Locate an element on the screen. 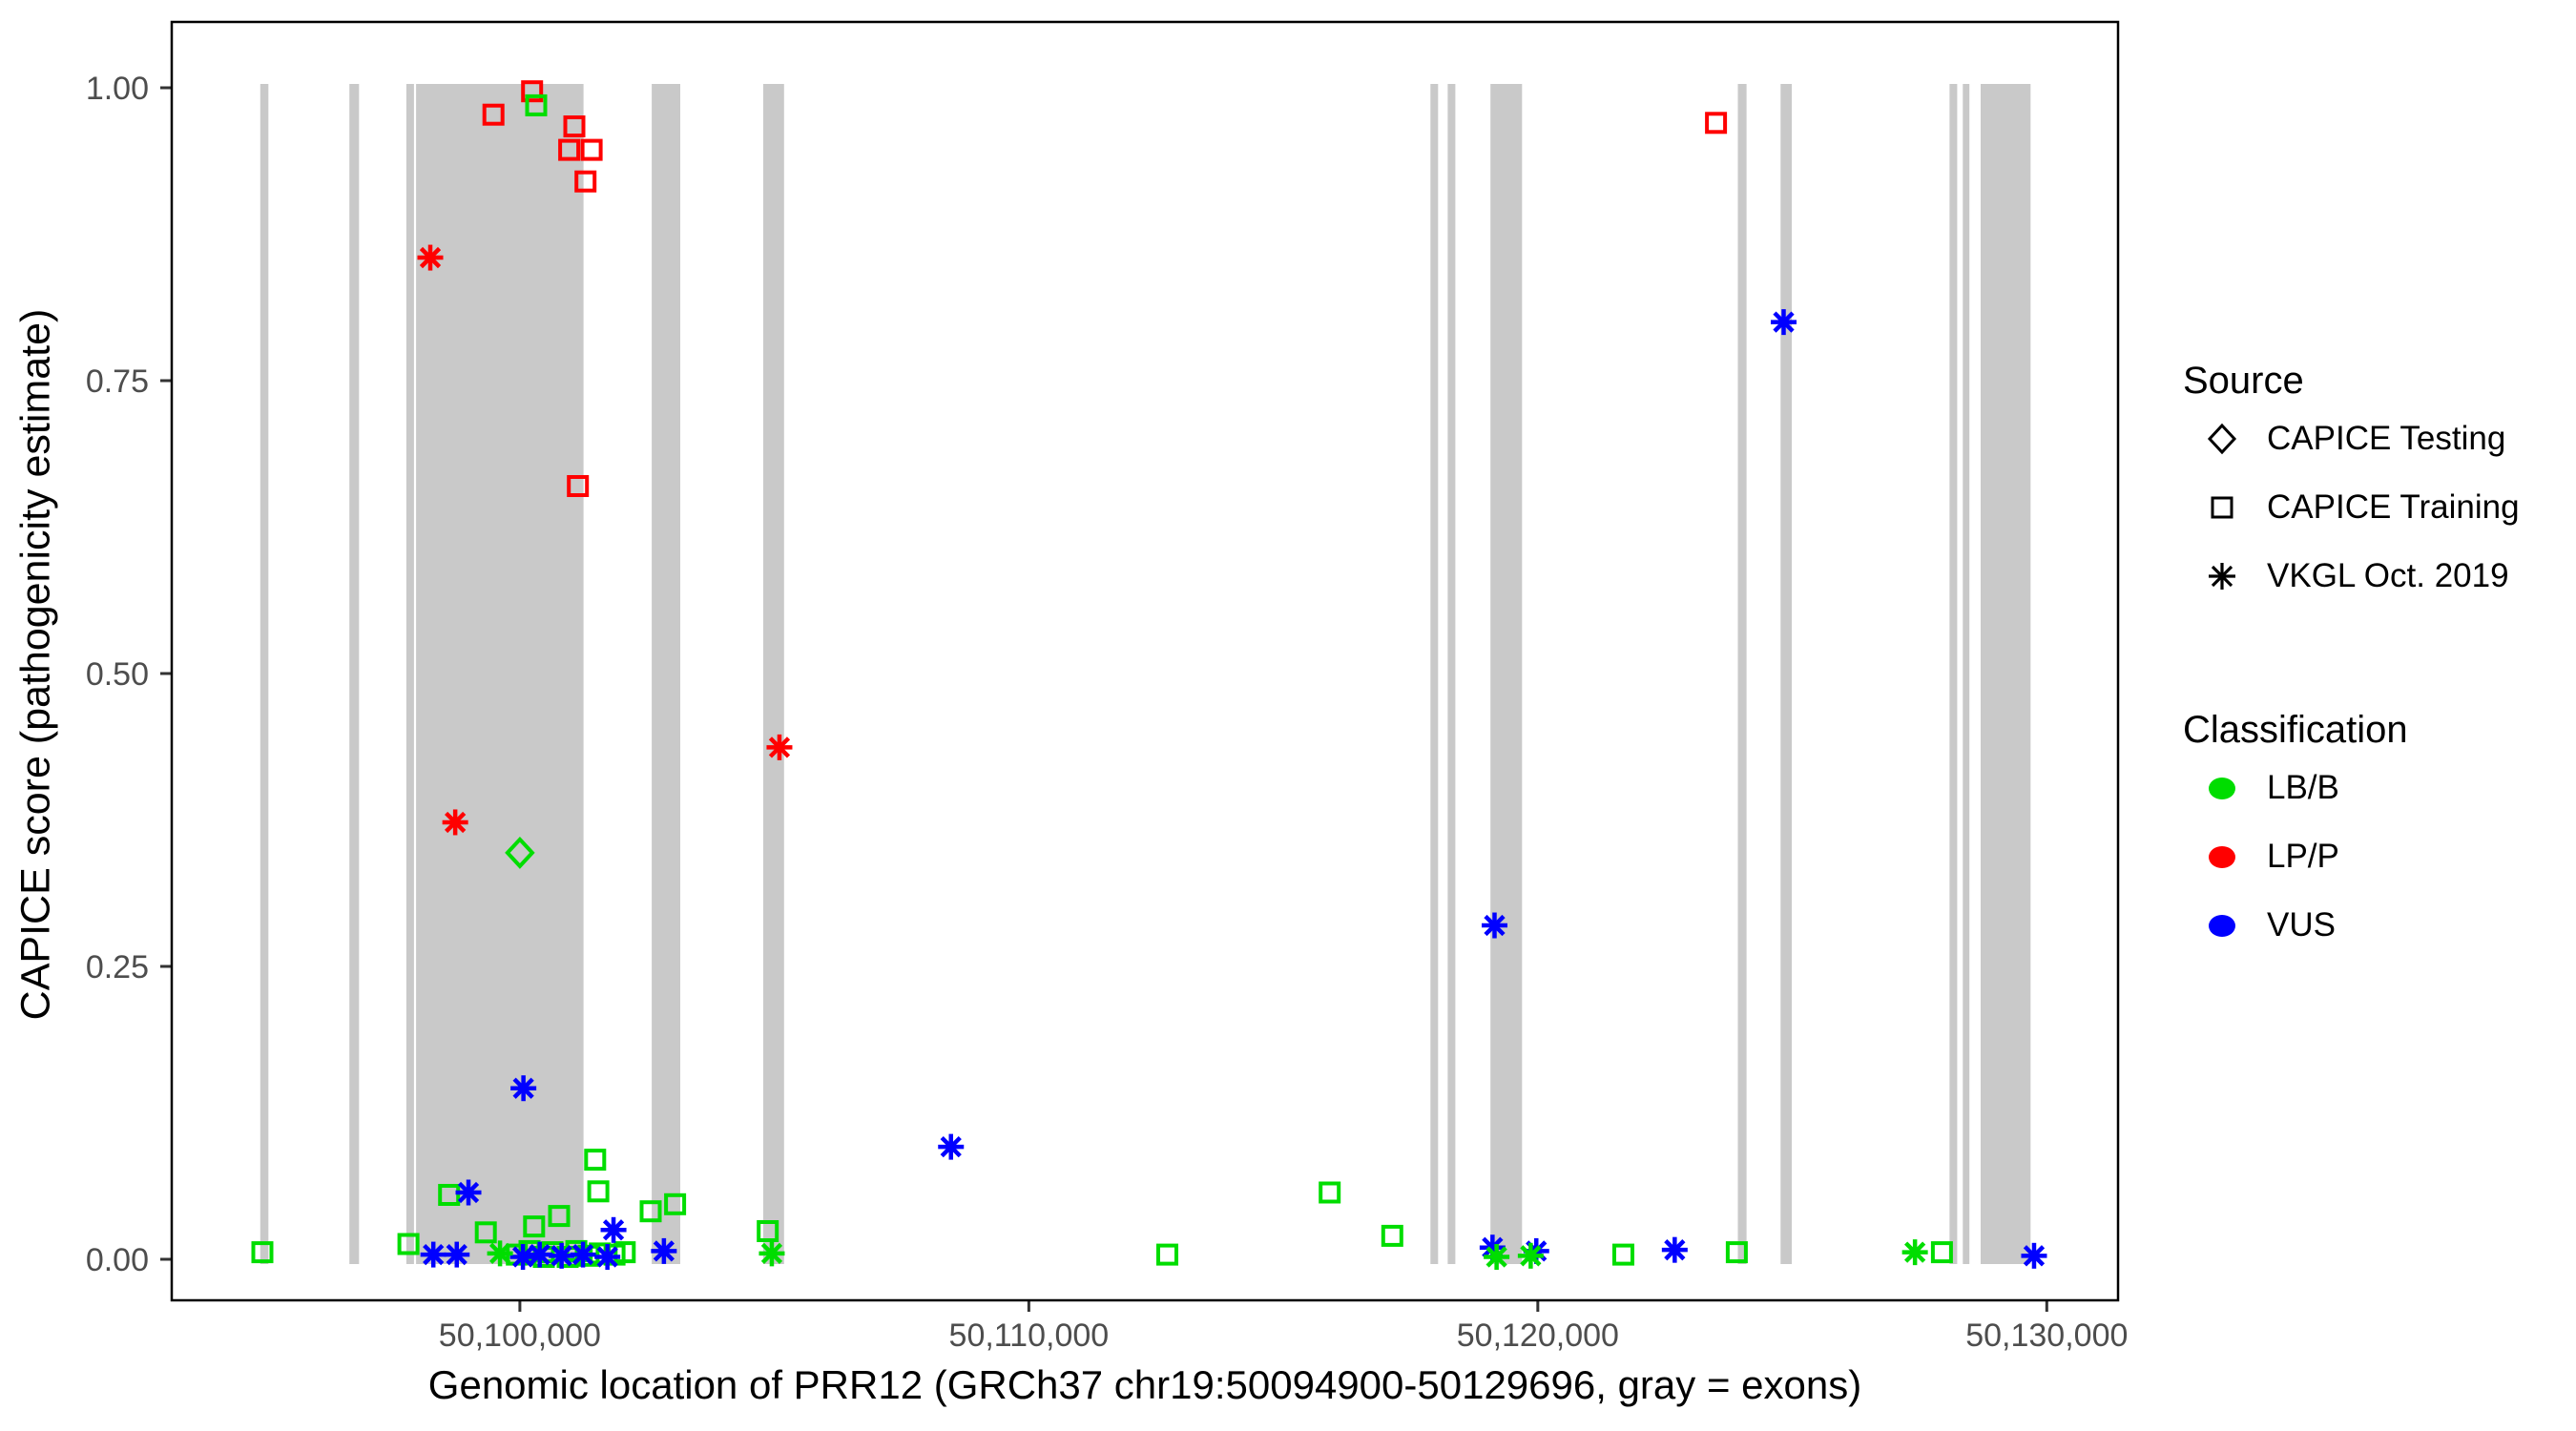 The height and width of the screenshot is (1431, 2576). svg-text: 50,100,000 is located at coordinates (520, 1335).